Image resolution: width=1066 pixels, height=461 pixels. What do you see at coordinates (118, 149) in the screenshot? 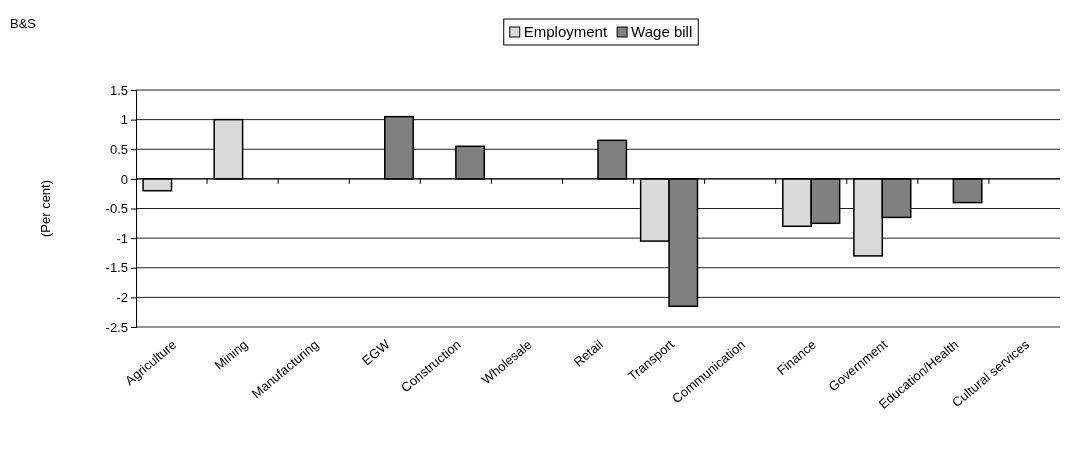
I see `y-tick-label: 0.5` at bounding box center [118, 149].